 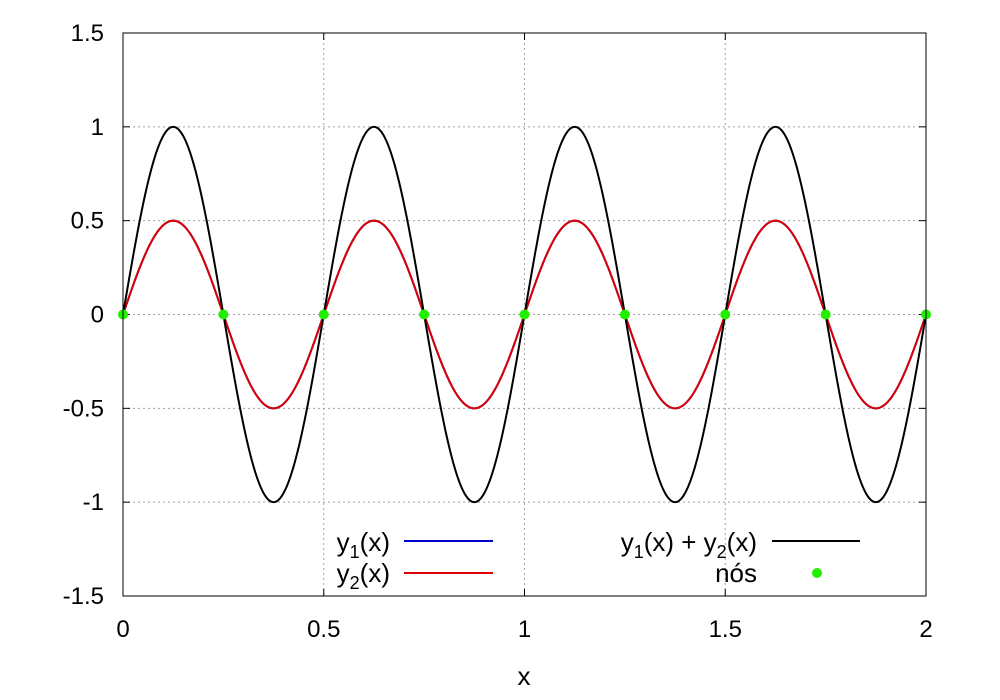 What do you see at coordinates (83, 408) in the screenshot?
I see `y-tick-label: -0.5` at bounding box center [83, 408].